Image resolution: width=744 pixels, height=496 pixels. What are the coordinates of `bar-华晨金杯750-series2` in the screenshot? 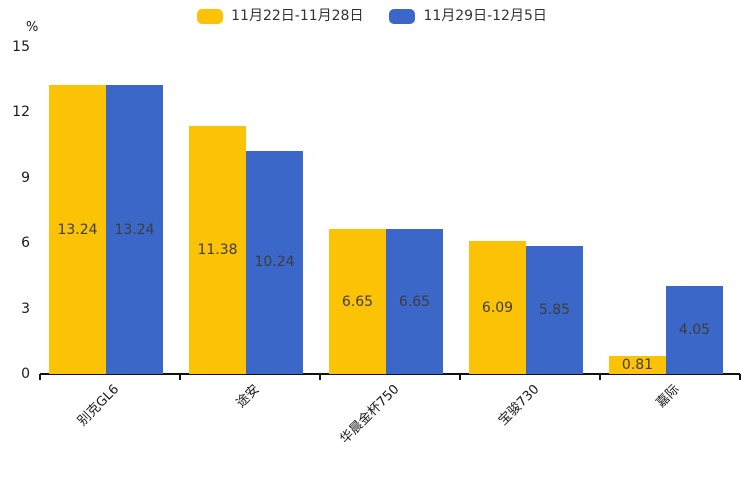 It's located at (414, 301).